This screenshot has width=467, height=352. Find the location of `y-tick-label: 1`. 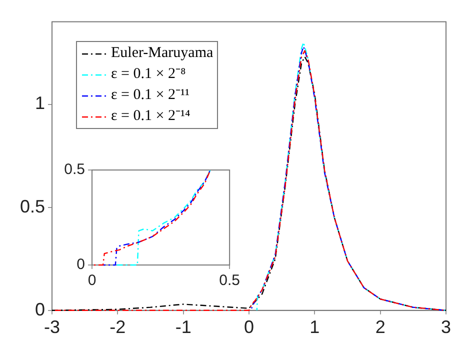

y-tick-label: 1 is located at coordinates (39, 103).